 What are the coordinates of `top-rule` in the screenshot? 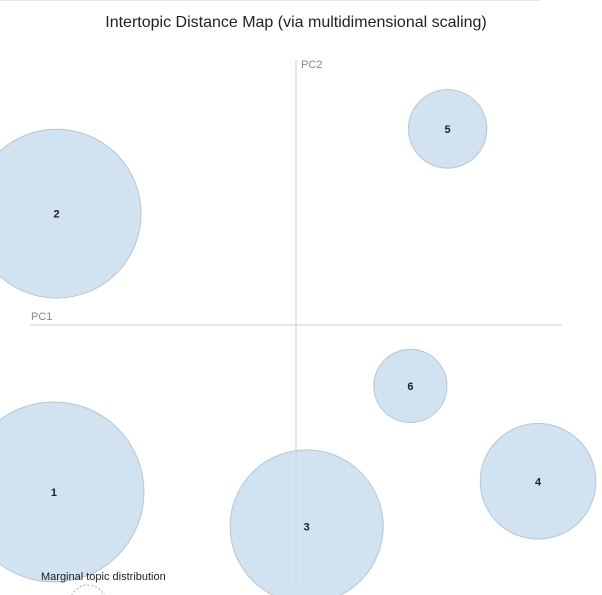 It's located at (270, 0).